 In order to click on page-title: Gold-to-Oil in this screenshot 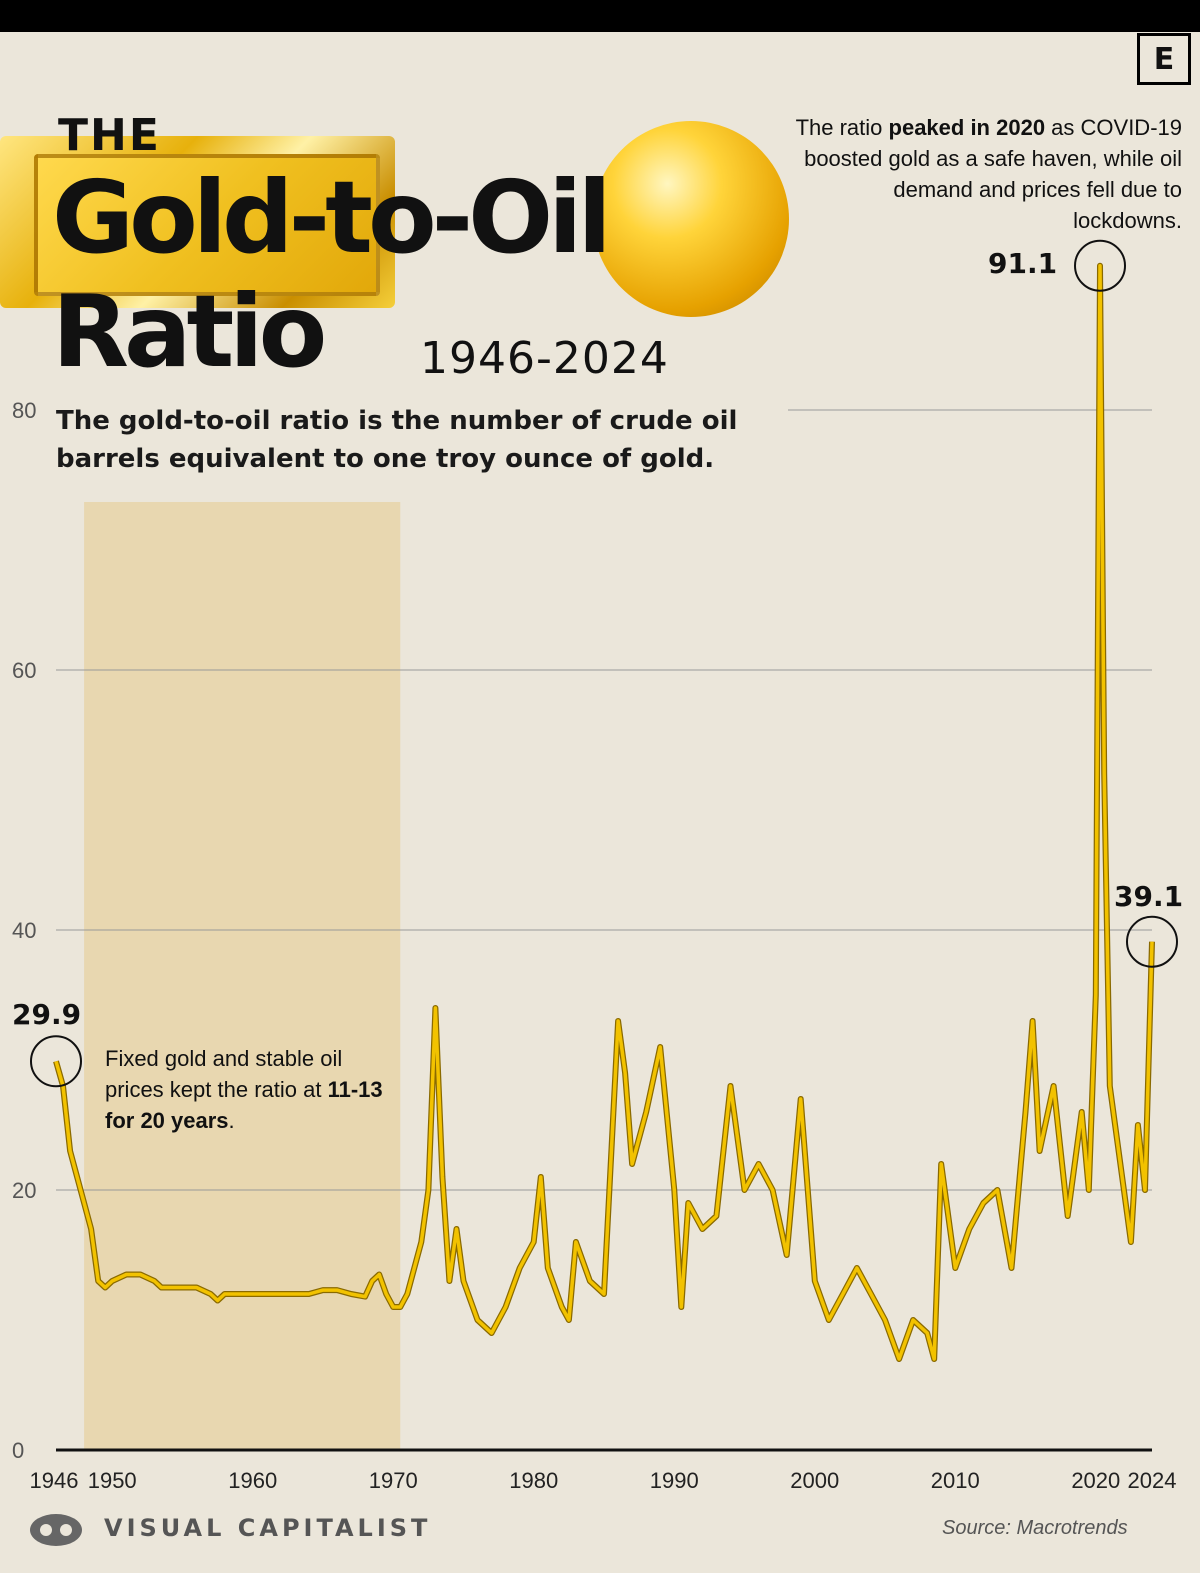, I will do `click(332, 217)`.